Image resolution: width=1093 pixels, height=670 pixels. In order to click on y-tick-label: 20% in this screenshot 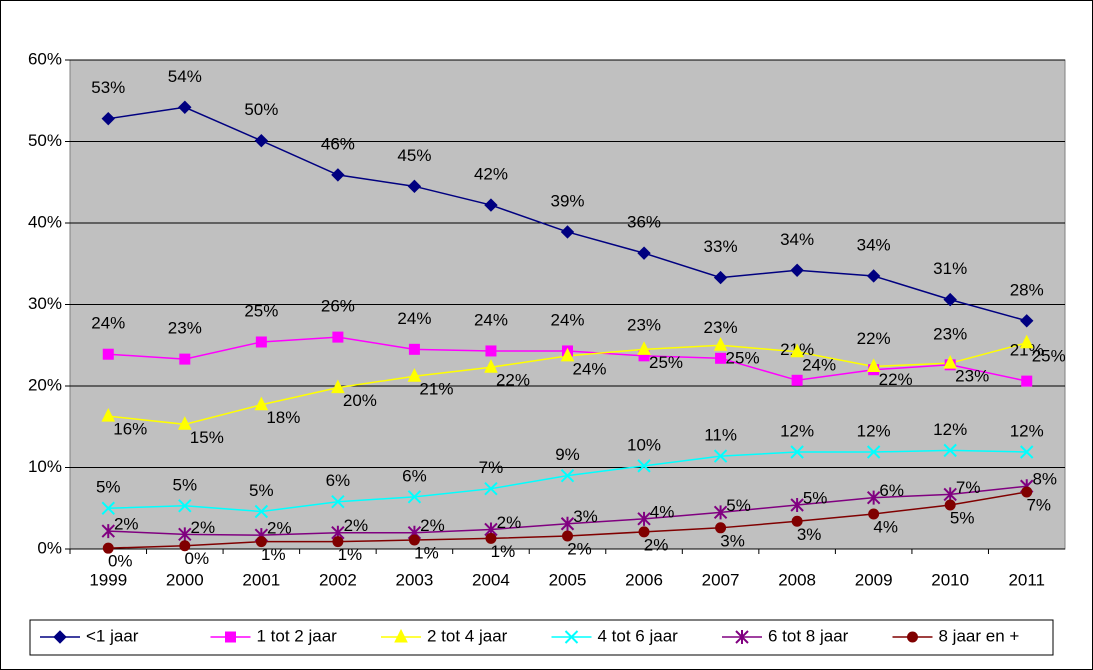, I will do `click(45, 384)`.